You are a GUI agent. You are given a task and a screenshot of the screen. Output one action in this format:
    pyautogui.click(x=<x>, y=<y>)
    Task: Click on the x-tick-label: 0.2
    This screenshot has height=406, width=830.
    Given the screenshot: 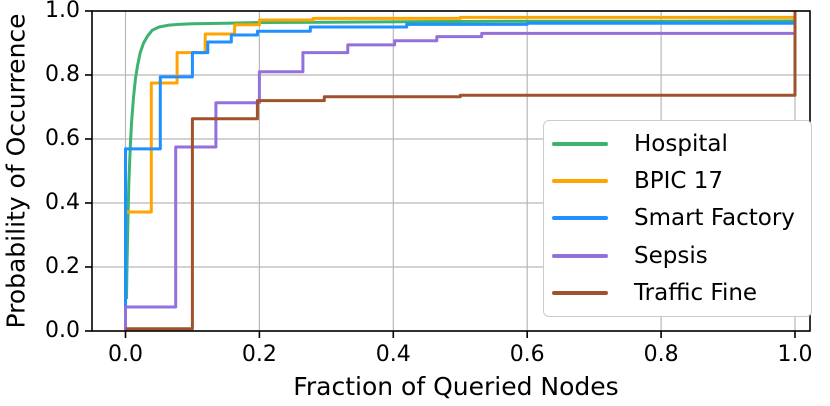 What is the action you would take?
    pyautogui.click(x=259, y=354)
    